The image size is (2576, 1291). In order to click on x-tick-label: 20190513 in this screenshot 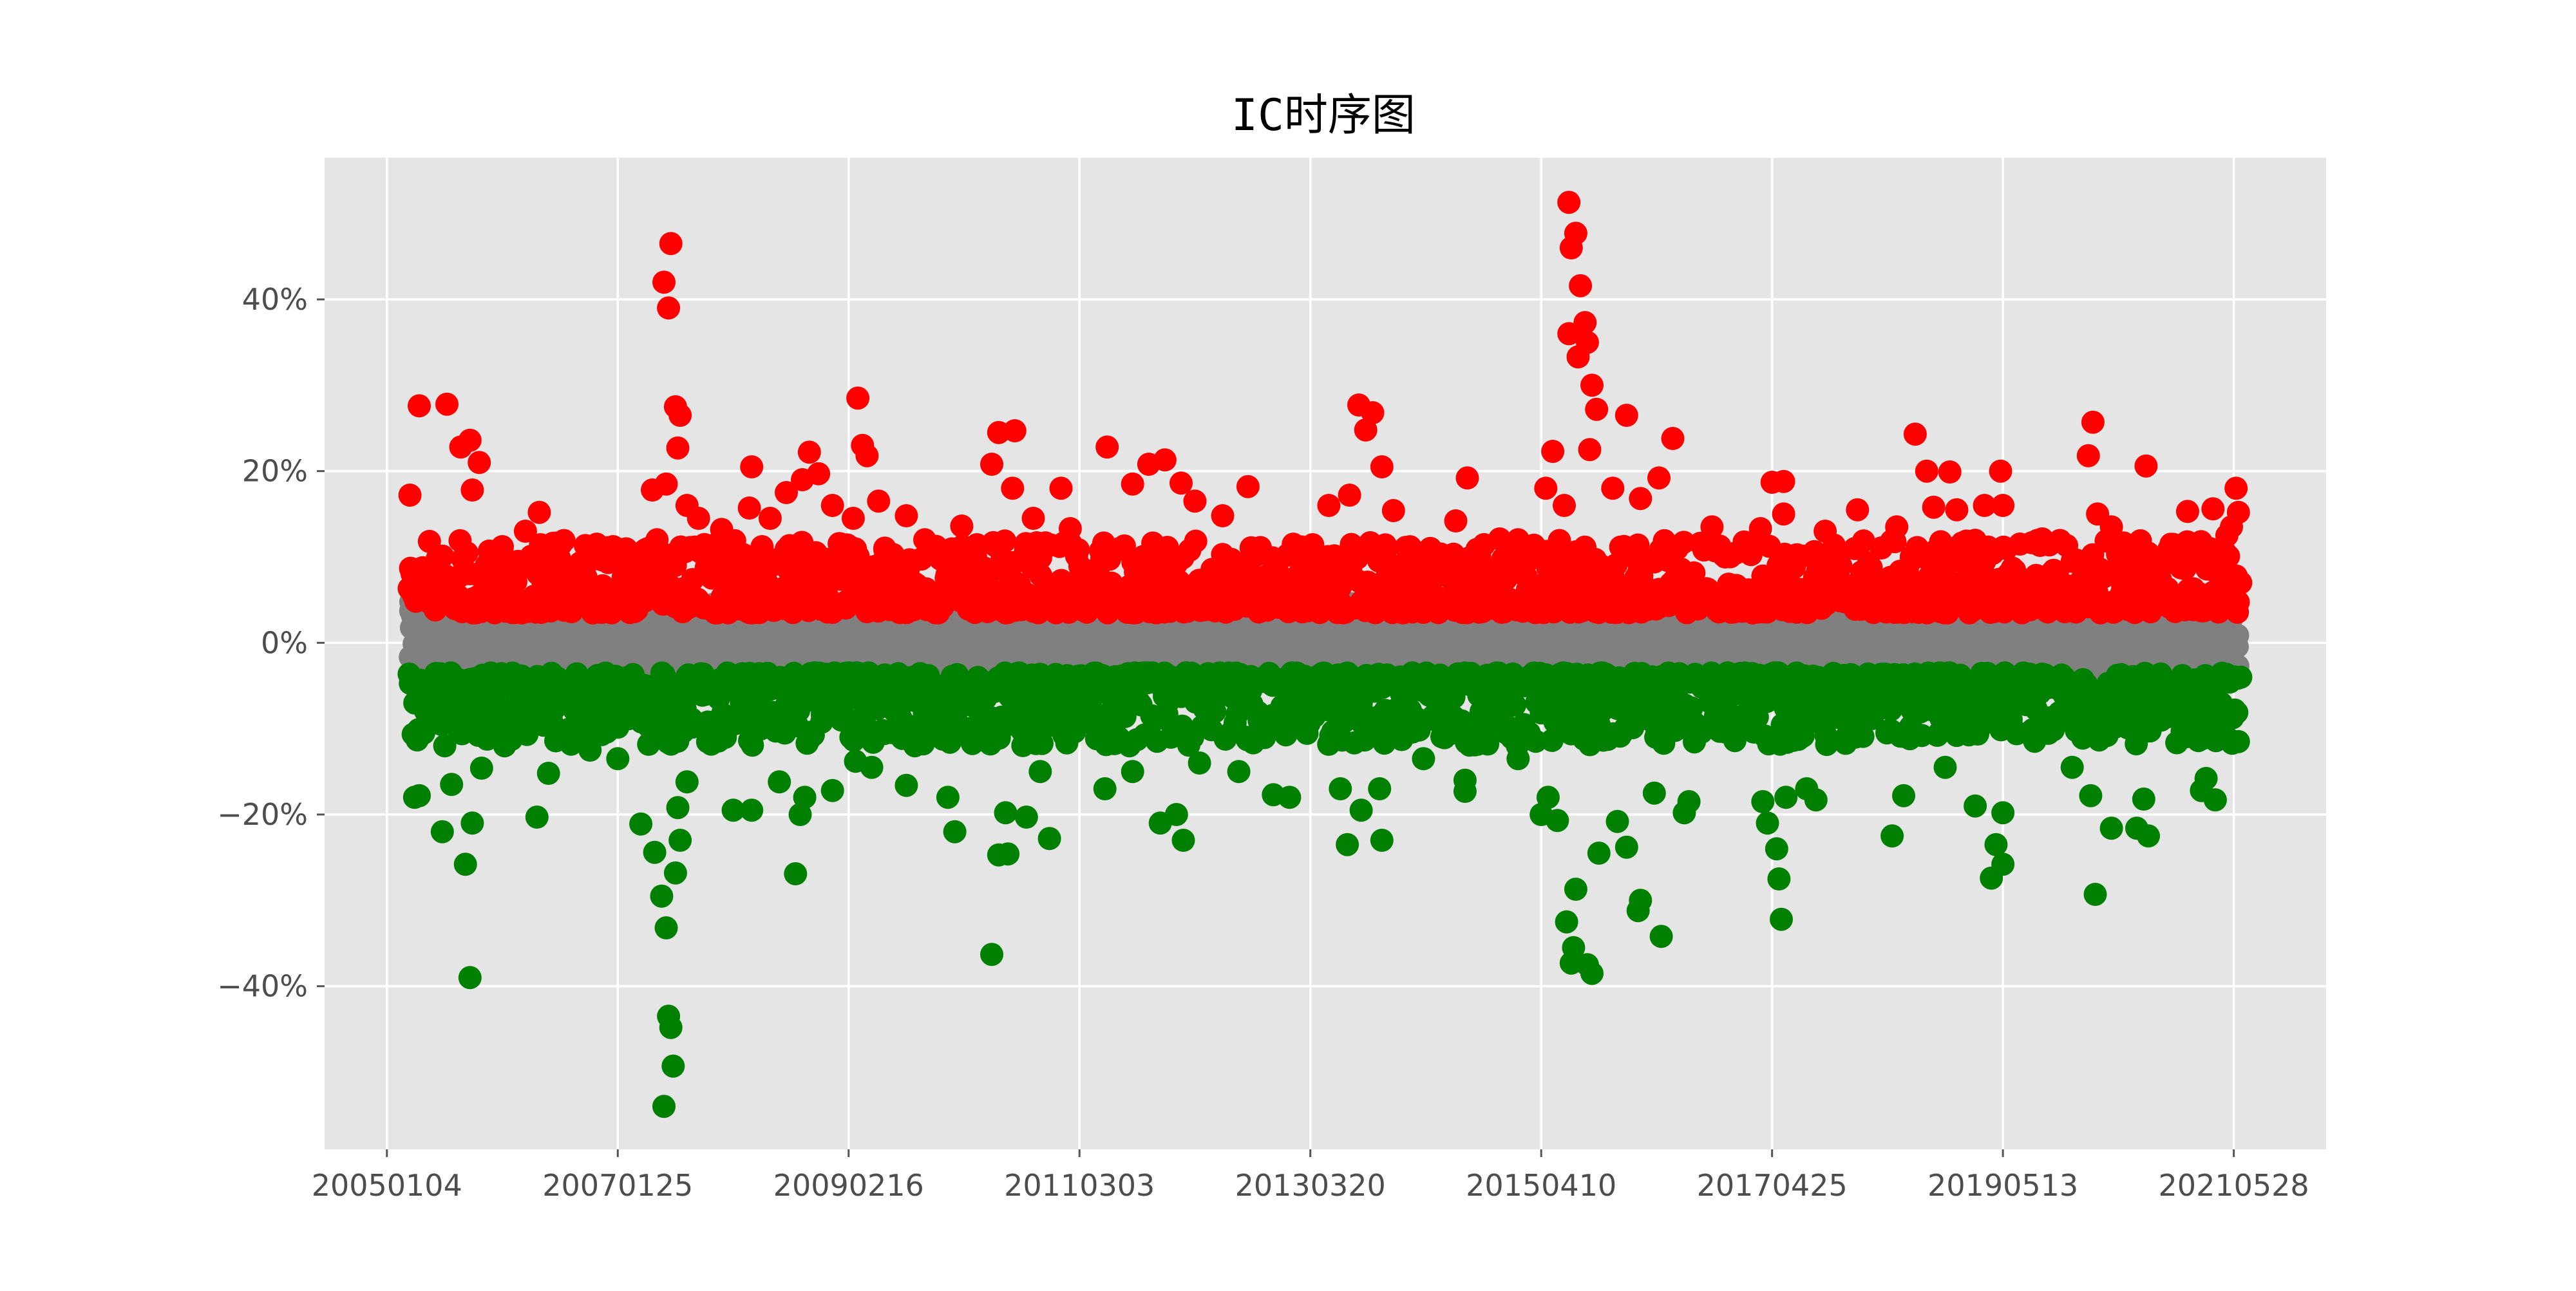, I will do `click(2002, 1185)`.